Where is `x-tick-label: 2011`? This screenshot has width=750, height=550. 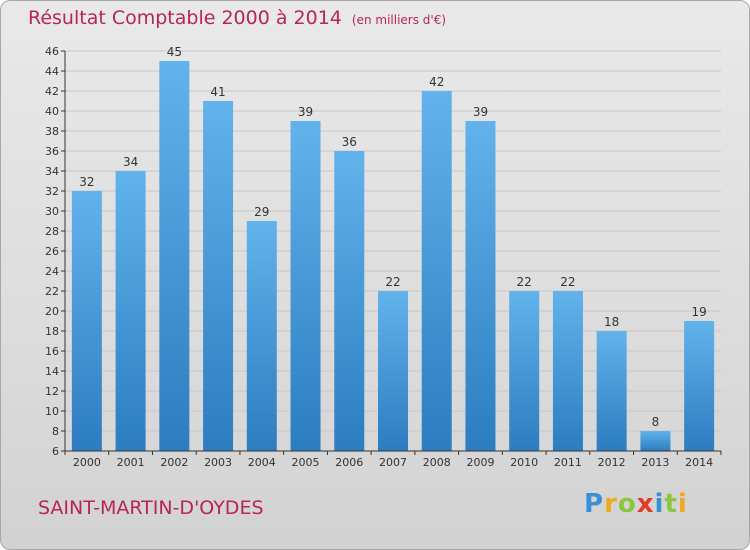 x-tick-label: 2011 is located at coordinates (568, 462).